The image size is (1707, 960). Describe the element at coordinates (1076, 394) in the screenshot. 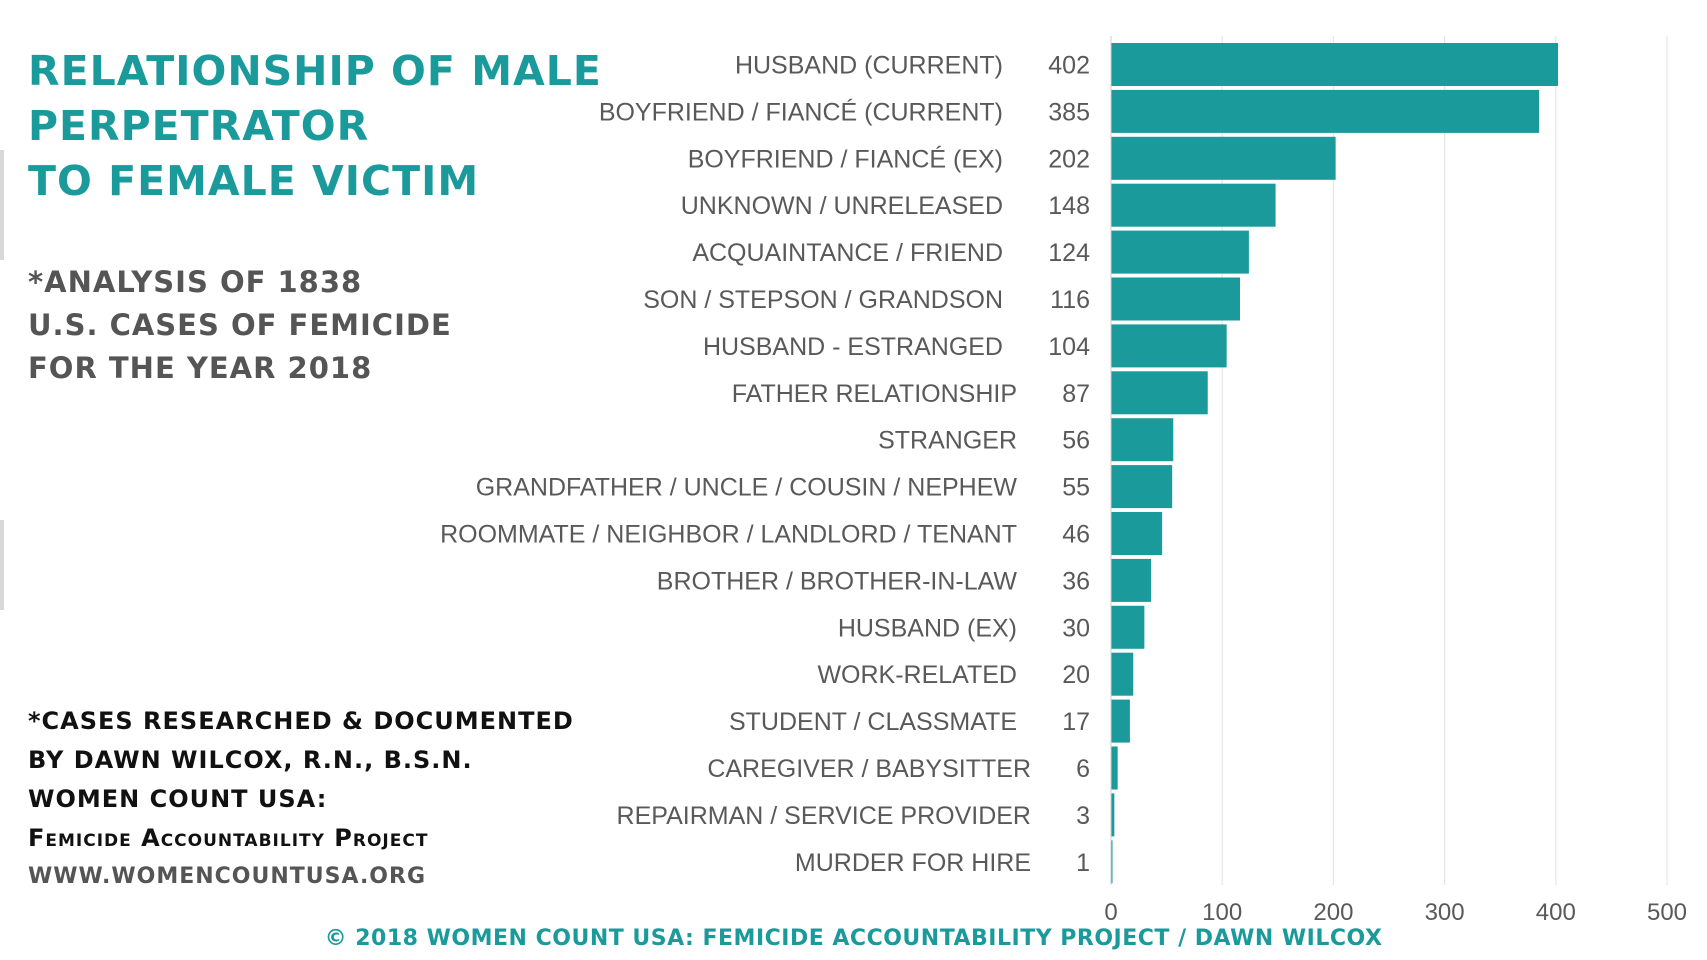

I see `data-label: 87` at that location.